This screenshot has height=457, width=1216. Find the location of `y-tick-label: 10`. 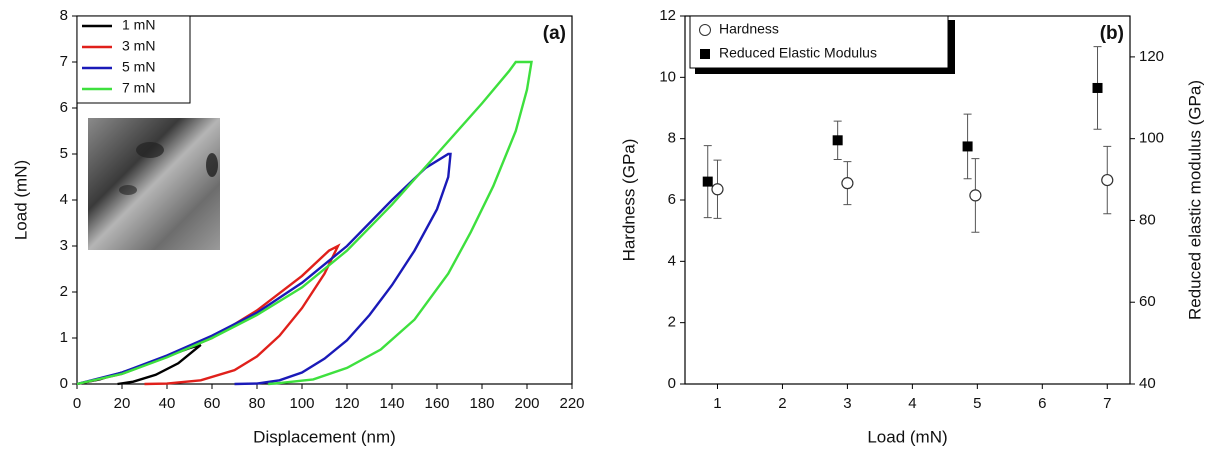

y-tick-label: 10 is located at coordinates (667, 76).